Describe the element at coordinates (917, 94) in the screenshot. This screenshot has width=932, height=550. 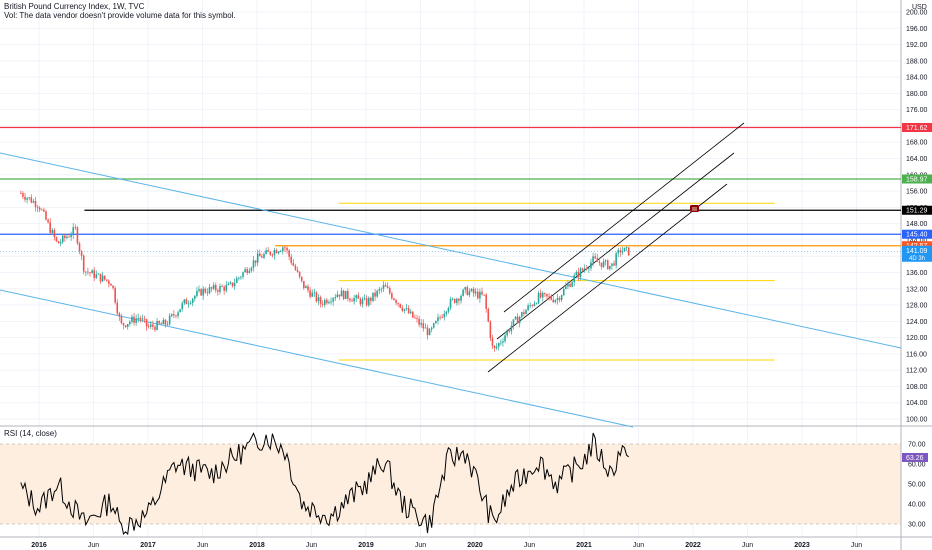
I see `price-tick-label: 180.00` at that location.